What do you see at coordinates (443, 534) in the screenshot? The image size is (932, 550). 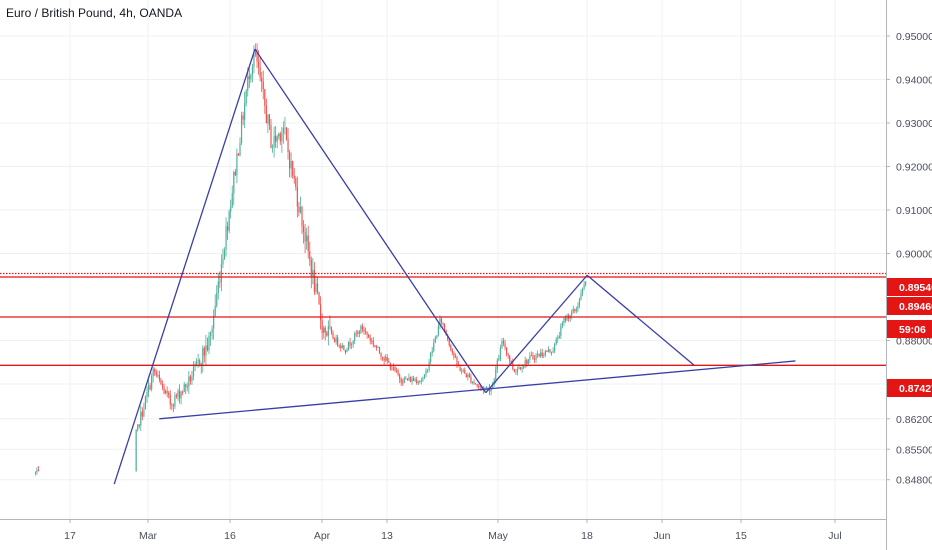 I see `time-axis: 17 Mar 16 Apr 13 May 18 Jun 15 Jul` at bounding box center [443, 534].